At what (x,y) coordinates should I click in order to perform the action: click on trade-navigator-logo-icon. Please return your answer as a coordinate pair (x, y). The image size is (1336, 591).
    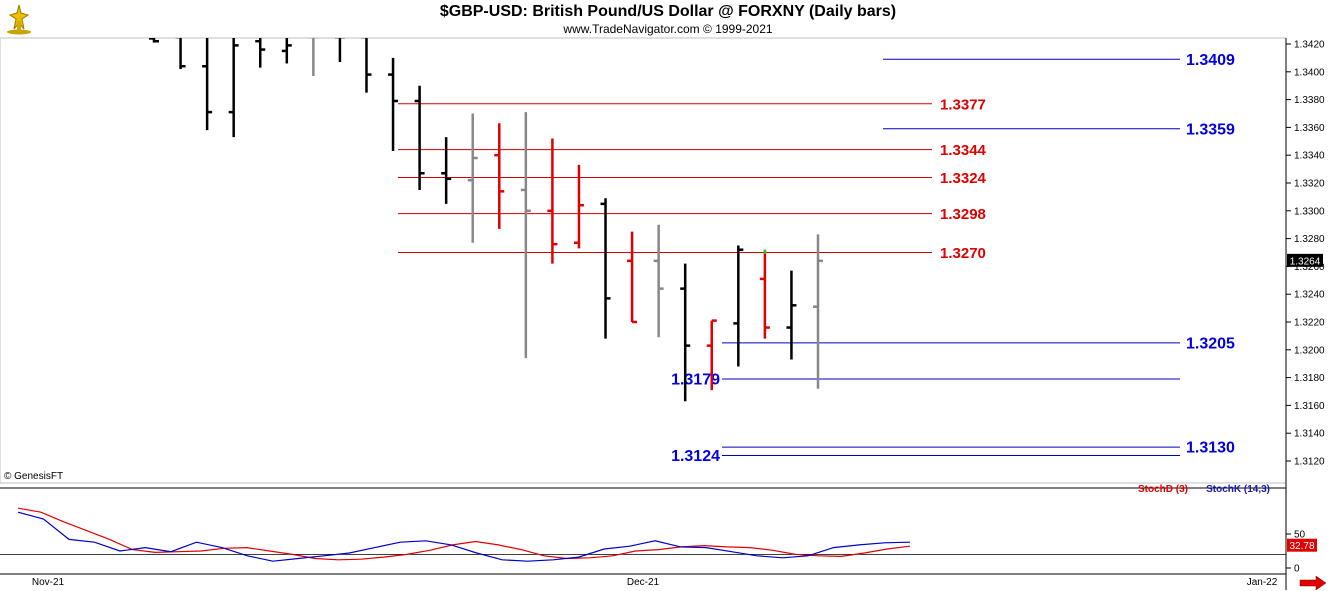
    Looking at the image, I should click on (19, 19).